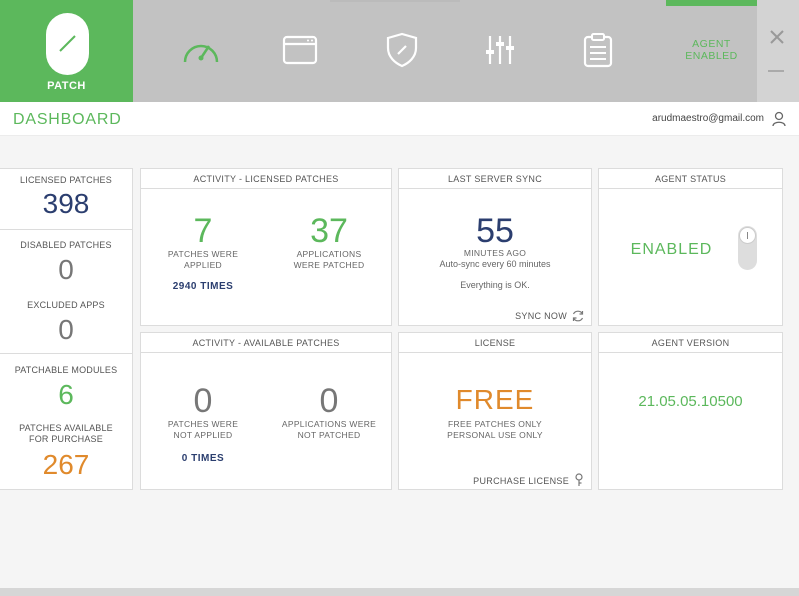  Describe the element at coordinates (708, 118) in the screenshot. I see `user-email: arudmaestro@gmail.com` at that location.